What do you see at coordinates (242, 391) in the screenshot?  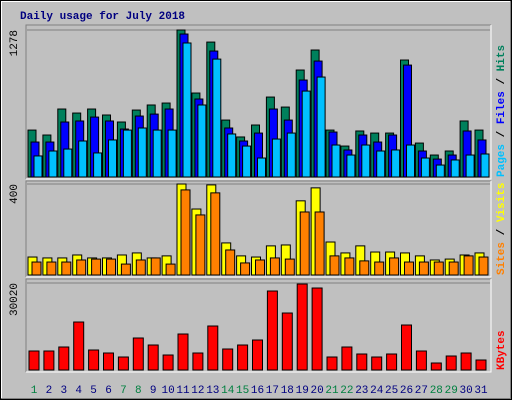 I see `x-tick-label: 15` at bounding box center [242, 391].